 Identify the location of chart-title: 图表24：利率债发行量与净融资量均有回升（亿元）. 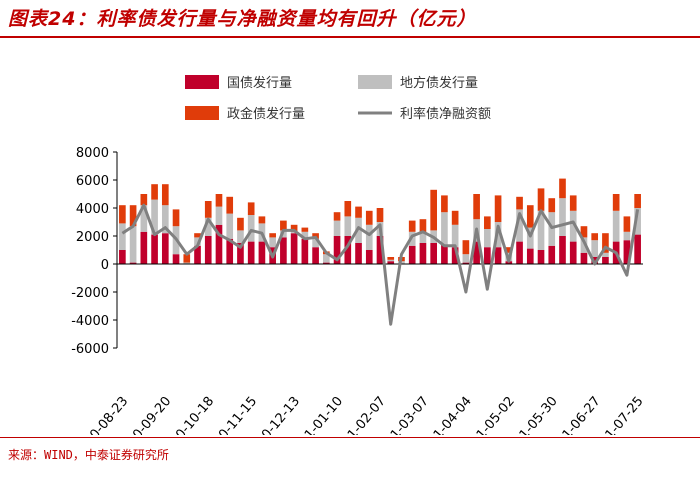
(242, 19).